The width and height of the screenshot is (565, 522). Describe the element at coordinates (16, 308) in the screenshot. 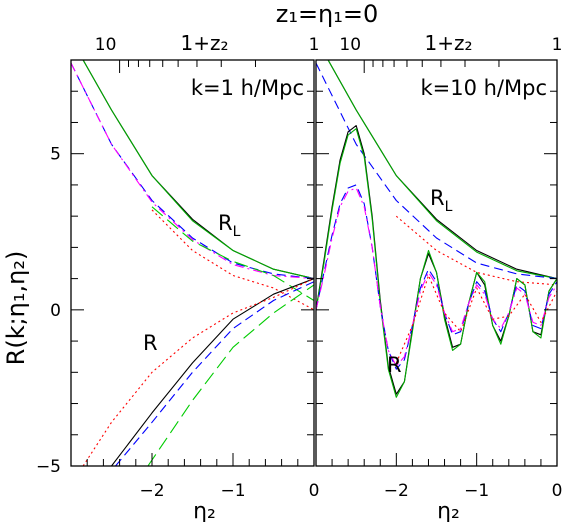

I see `y-axis-label: R(k;η₁,η₂)` at that location.